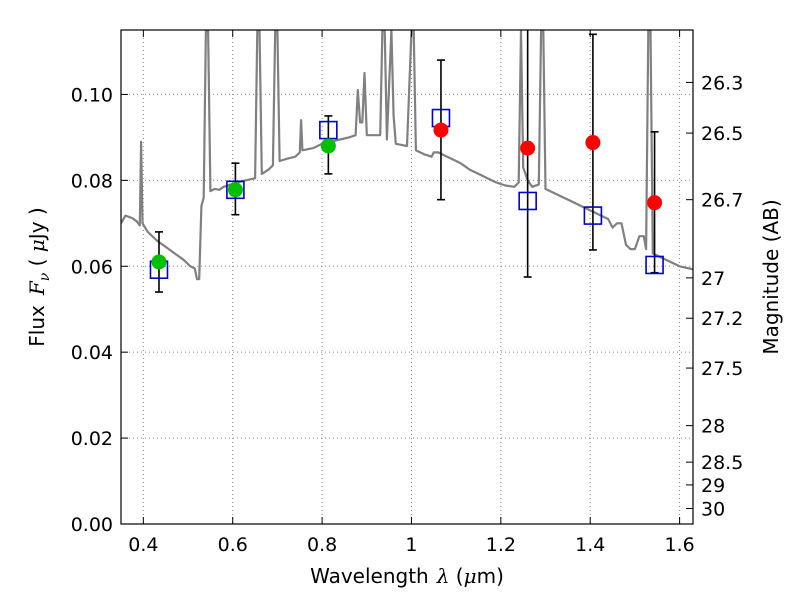  What do you see at coordinates (470, 576) in the screenshot?
I see `x-label-unit-mu: μ` at bounding box center [470, 576].